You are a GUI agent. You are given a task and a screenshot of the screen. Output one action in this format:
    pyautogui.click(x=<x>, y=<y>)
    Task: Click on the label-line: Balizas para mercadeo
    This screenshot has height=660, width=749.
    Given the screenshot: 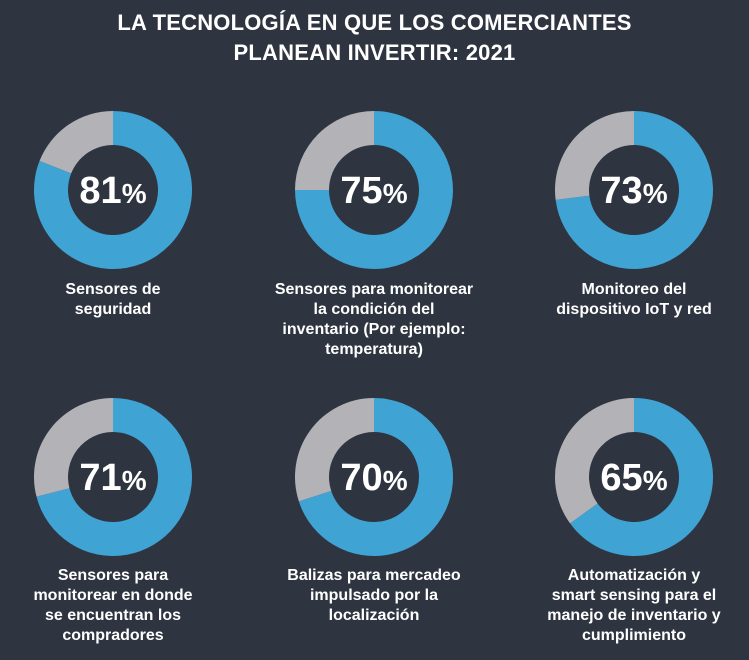 What is the action you would take?
    pyautogui.click(x=374, y=575)
    